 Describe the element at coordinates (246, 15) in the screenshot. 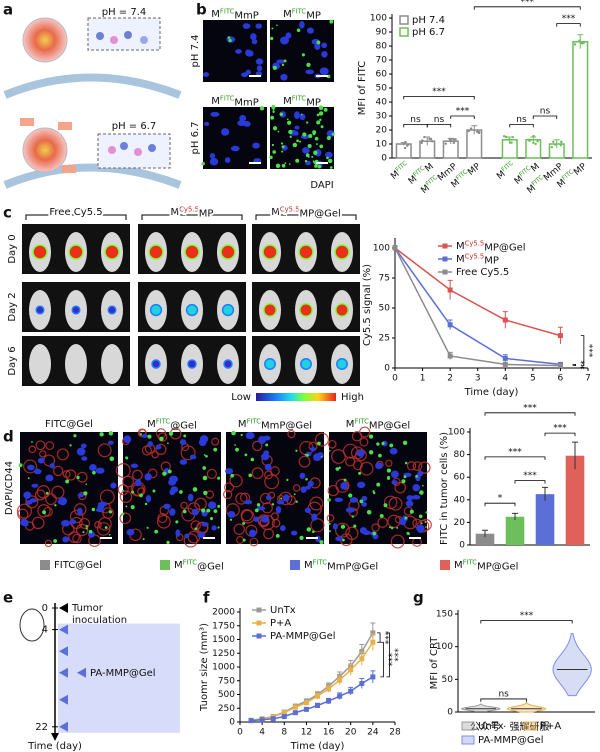

I see `text-part: MmP` at that location.